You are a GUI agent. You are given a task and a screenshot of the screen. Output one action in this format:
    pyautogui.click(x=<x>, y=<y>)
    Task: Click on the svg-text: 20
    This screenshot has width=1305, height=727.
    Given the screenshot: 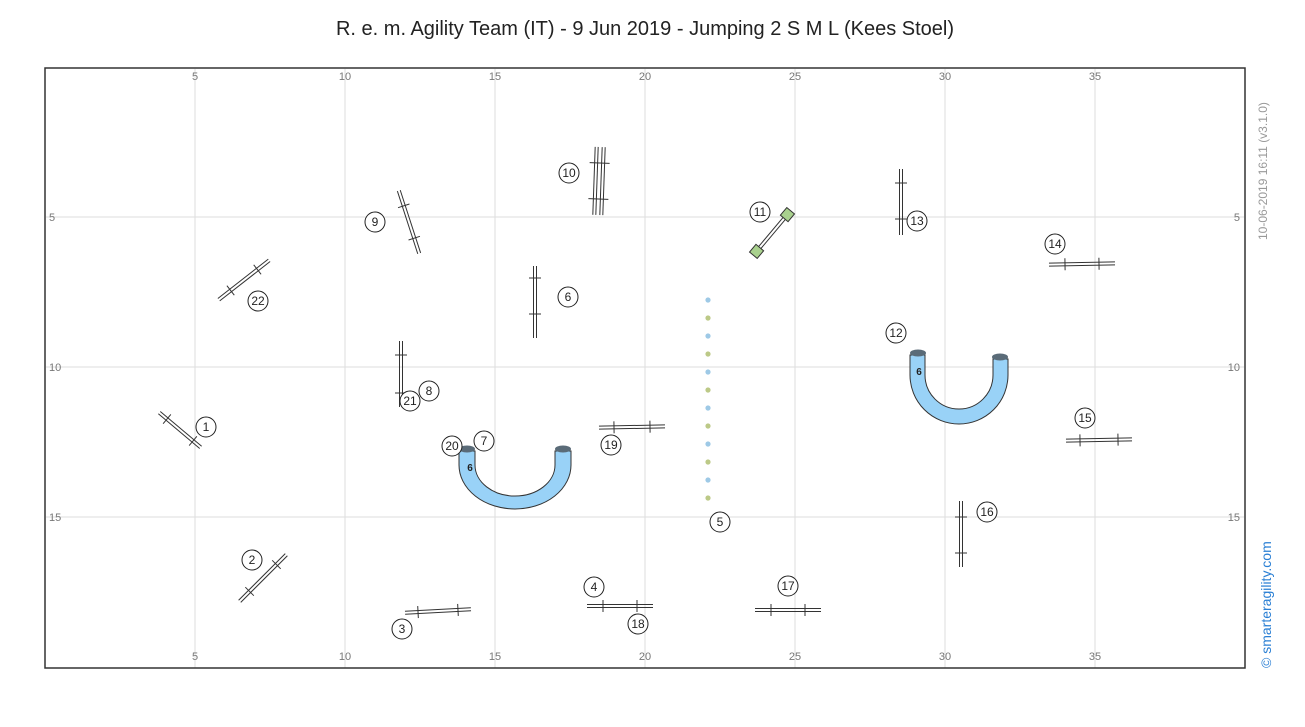 What is the action you would take?
    pyautogui.click(x=452, y=446)
    